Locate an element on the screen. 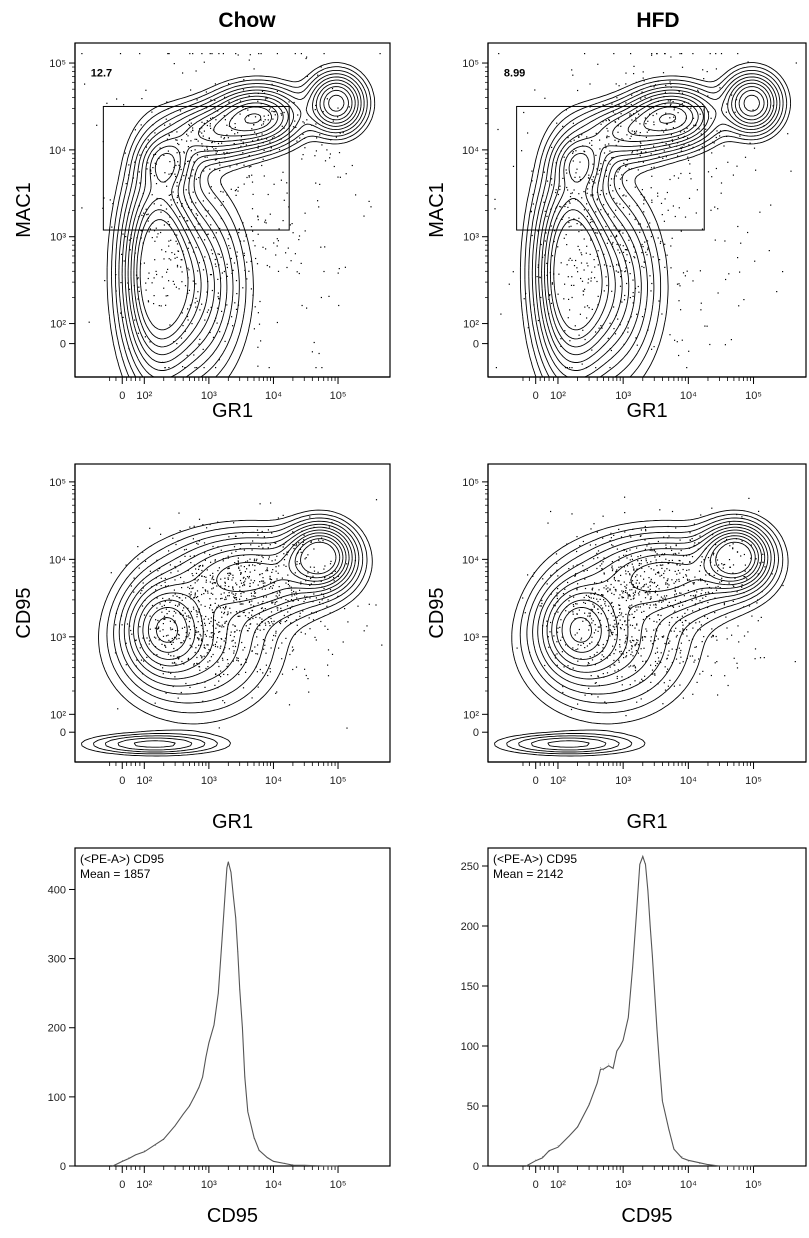 The width and height of the screenshot is (809, 1238). y-tick-label: 10³ is located at coordinates (471, 238).